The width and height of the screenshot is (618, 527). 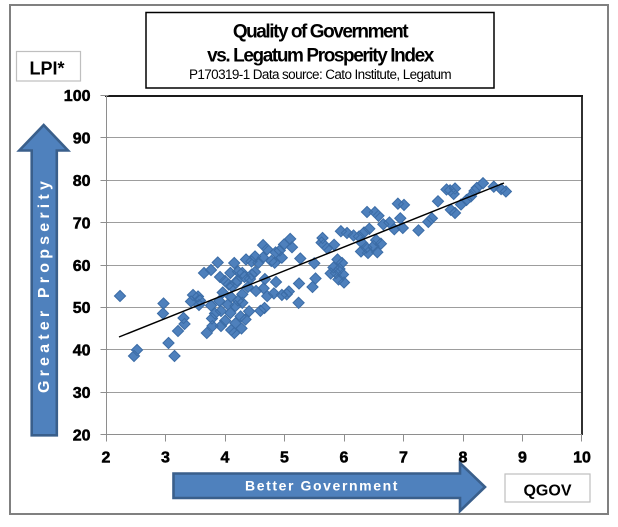 I want to click on svg-text: 6, so click(x=344, y=458).